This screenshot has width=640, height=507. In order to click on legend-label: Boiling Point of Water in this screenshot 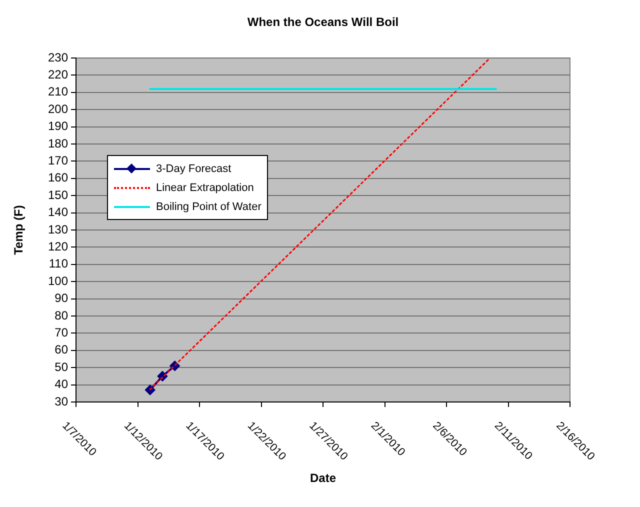, I will do `click(209, 206)`.